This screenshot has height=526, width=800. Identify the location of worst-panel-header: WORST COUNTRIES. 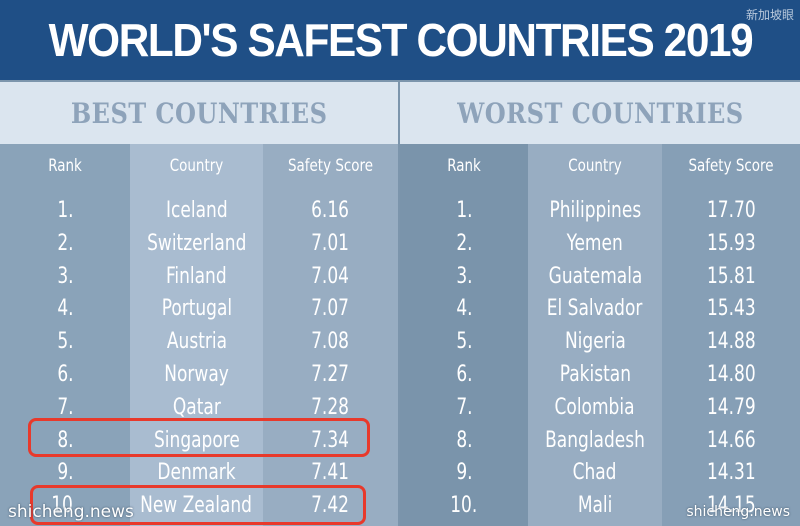
(600, 113).